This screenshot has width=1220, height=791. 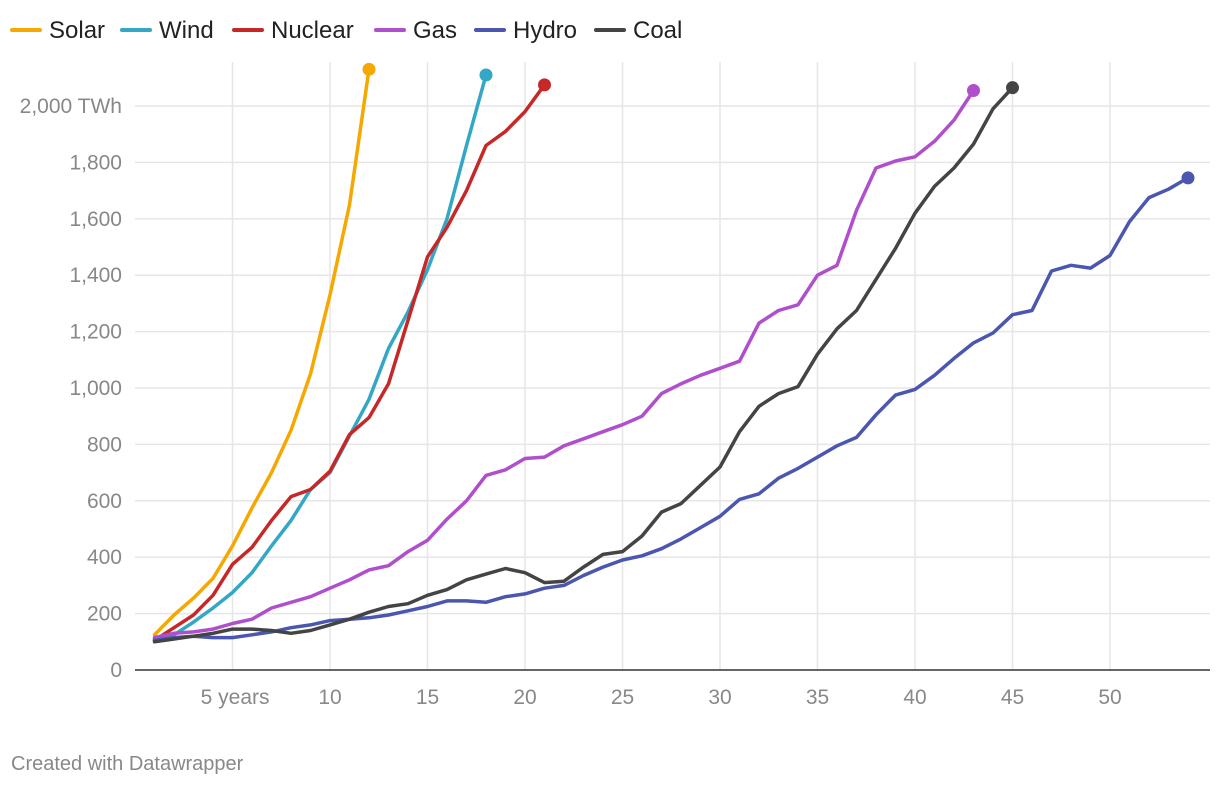 What do you see at coordinates (312, 30) in the screenshot?
I see `legend-label-nuclear: Nuclear` at bounding box center [312, 30].